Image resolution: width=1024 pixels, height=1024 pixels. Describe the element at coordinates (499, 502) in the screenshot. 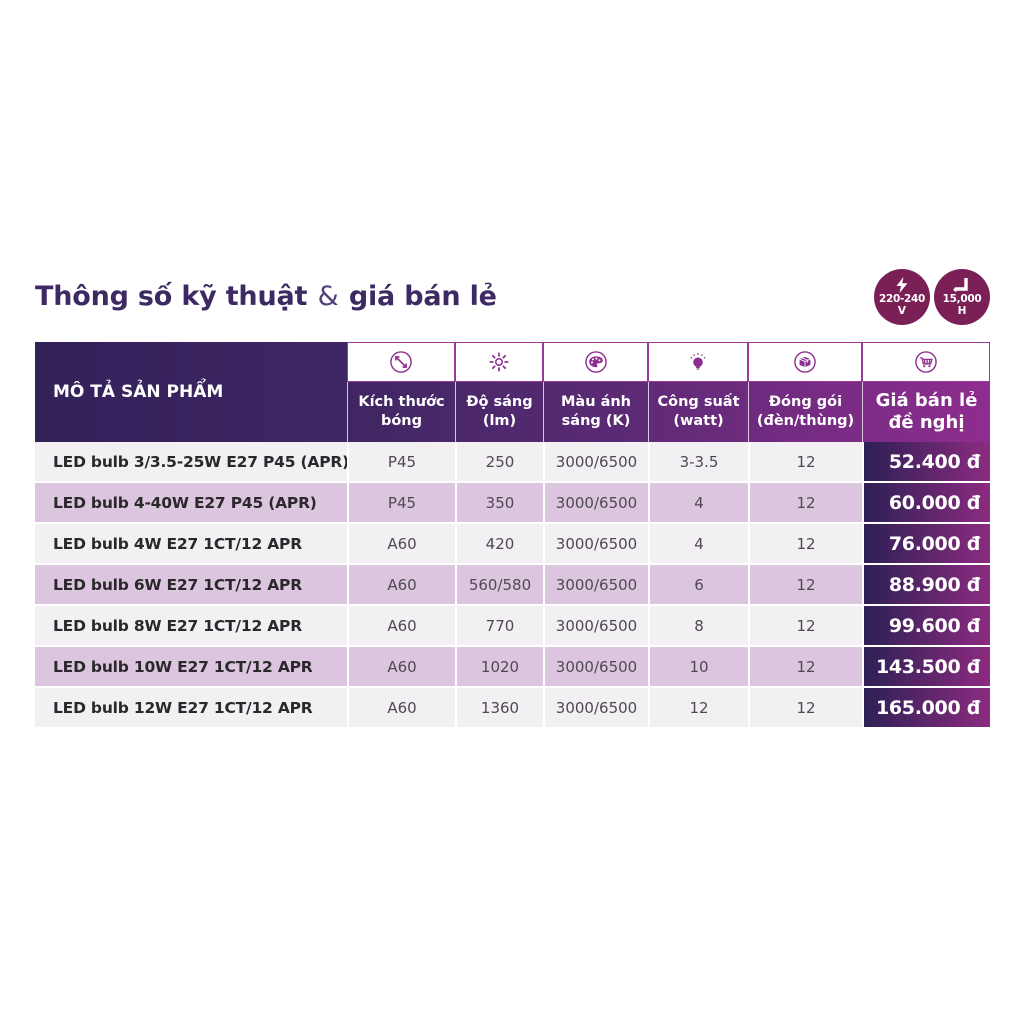

I see `lumen-value: 350` at that location.